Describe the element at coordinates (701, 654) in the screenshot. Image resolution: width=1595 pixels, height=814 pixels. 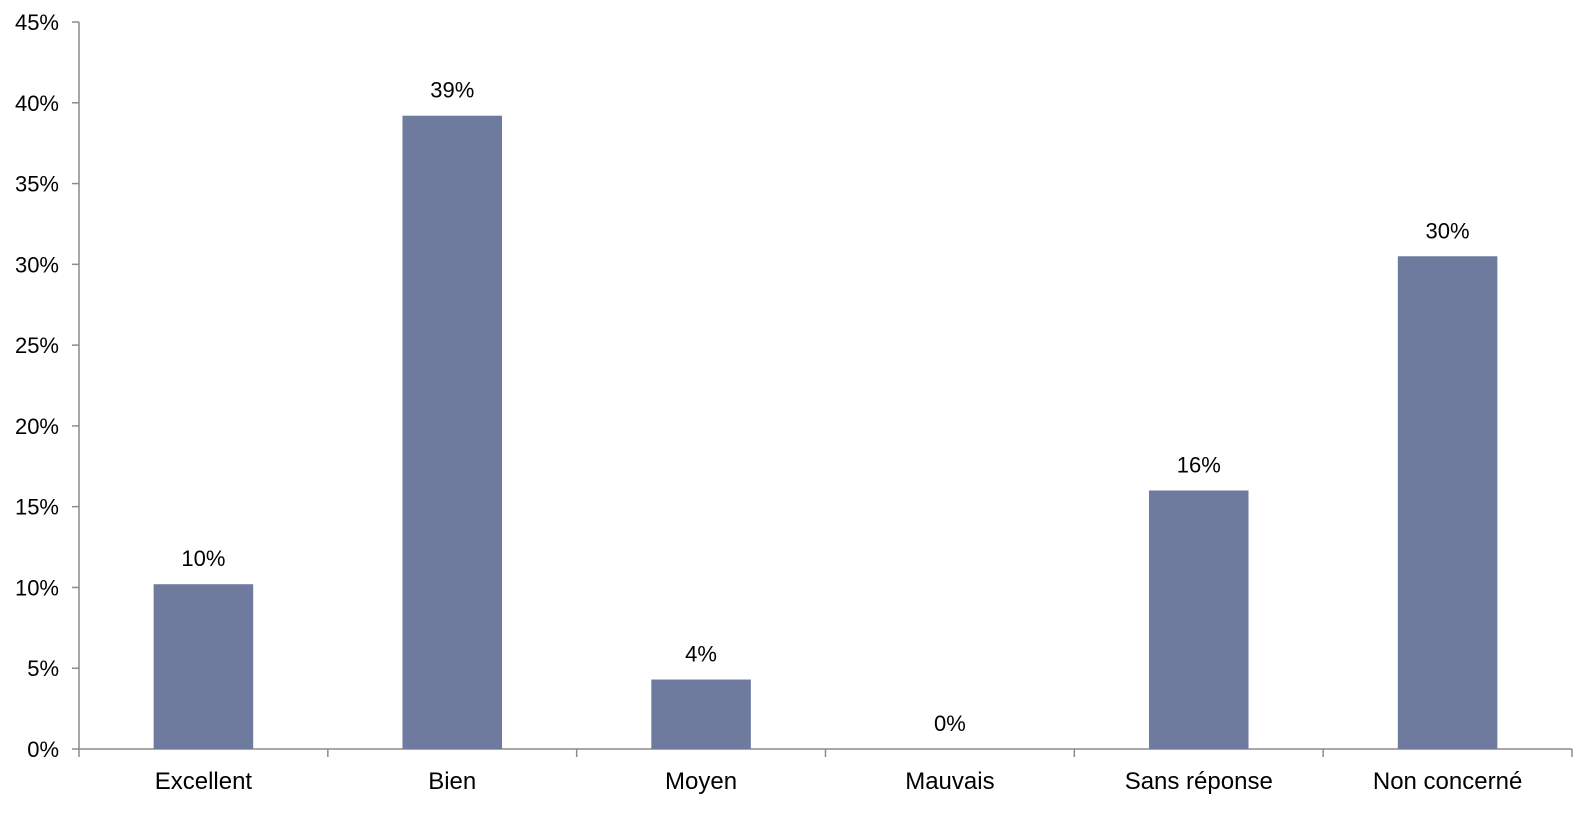
I see `data-label: 4%` at that location.